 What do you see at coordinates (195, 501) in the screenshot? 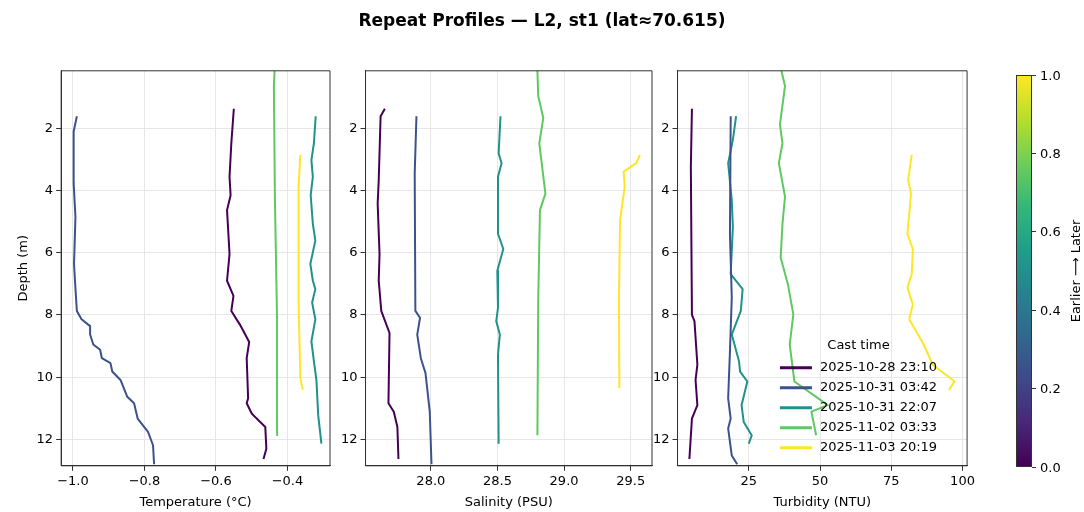
I see `x-axis-title: Temperature (°C)` at bounding box center [195, 501].